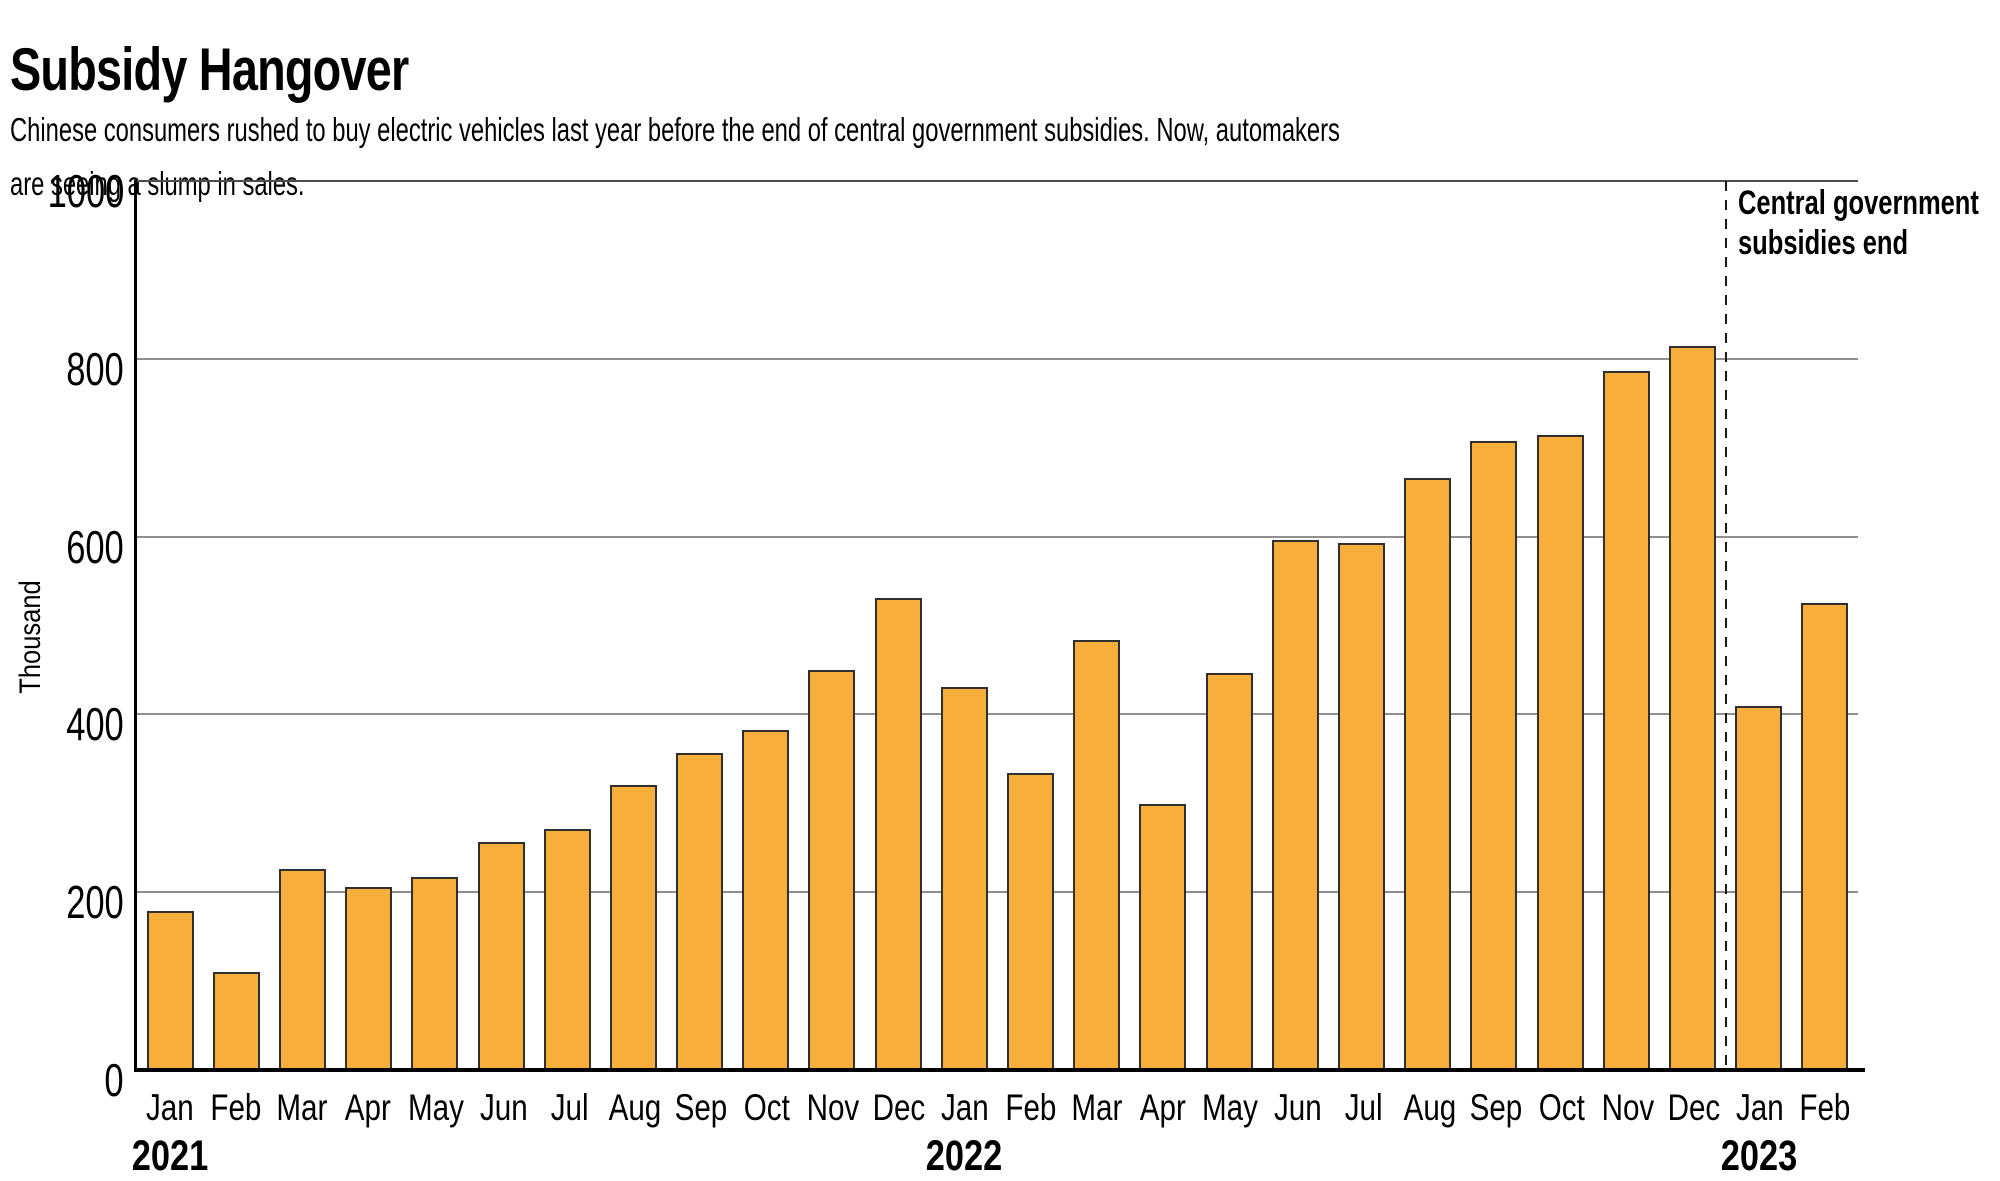 The image size is (2000, 1181). I want to click on x-tick-nov-2021: Nov, so click(833, 1108).